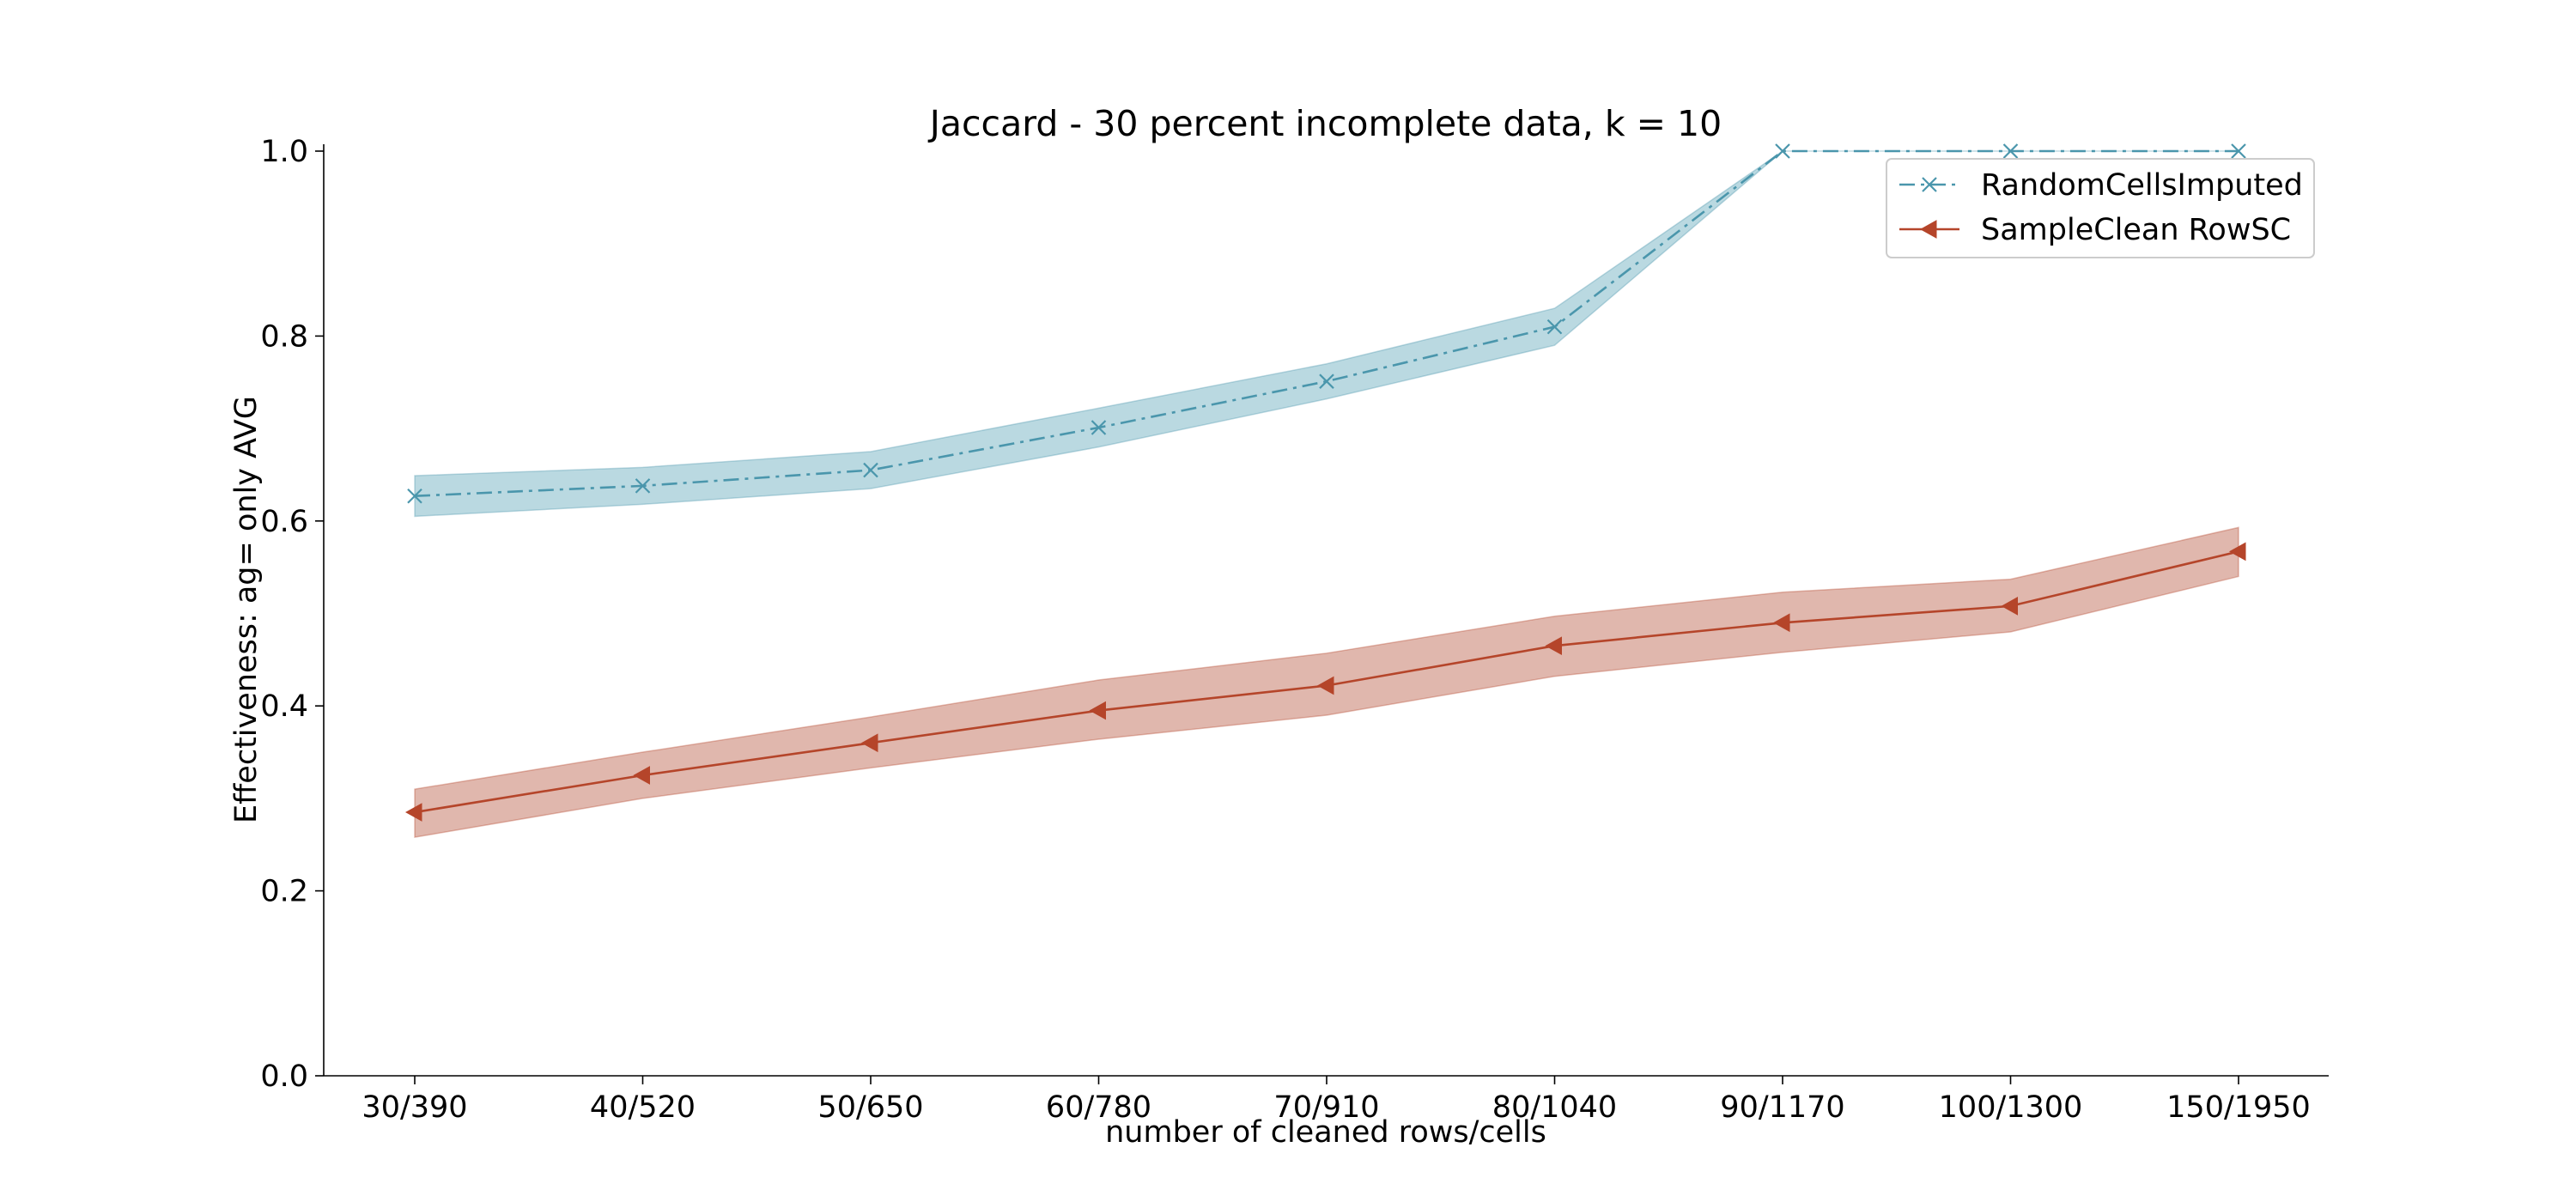 Image resolution: width=2576 pixels, height=1202 pixels. I want to click on x-tick-label: 100/1300, so click(2011, 1107).